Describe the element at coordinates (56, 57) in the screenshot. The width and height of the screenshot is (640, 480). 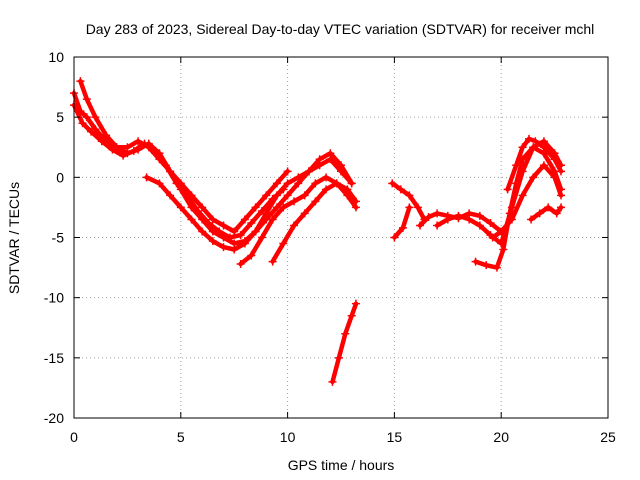
I see `y-tick-label: 10` at that location.